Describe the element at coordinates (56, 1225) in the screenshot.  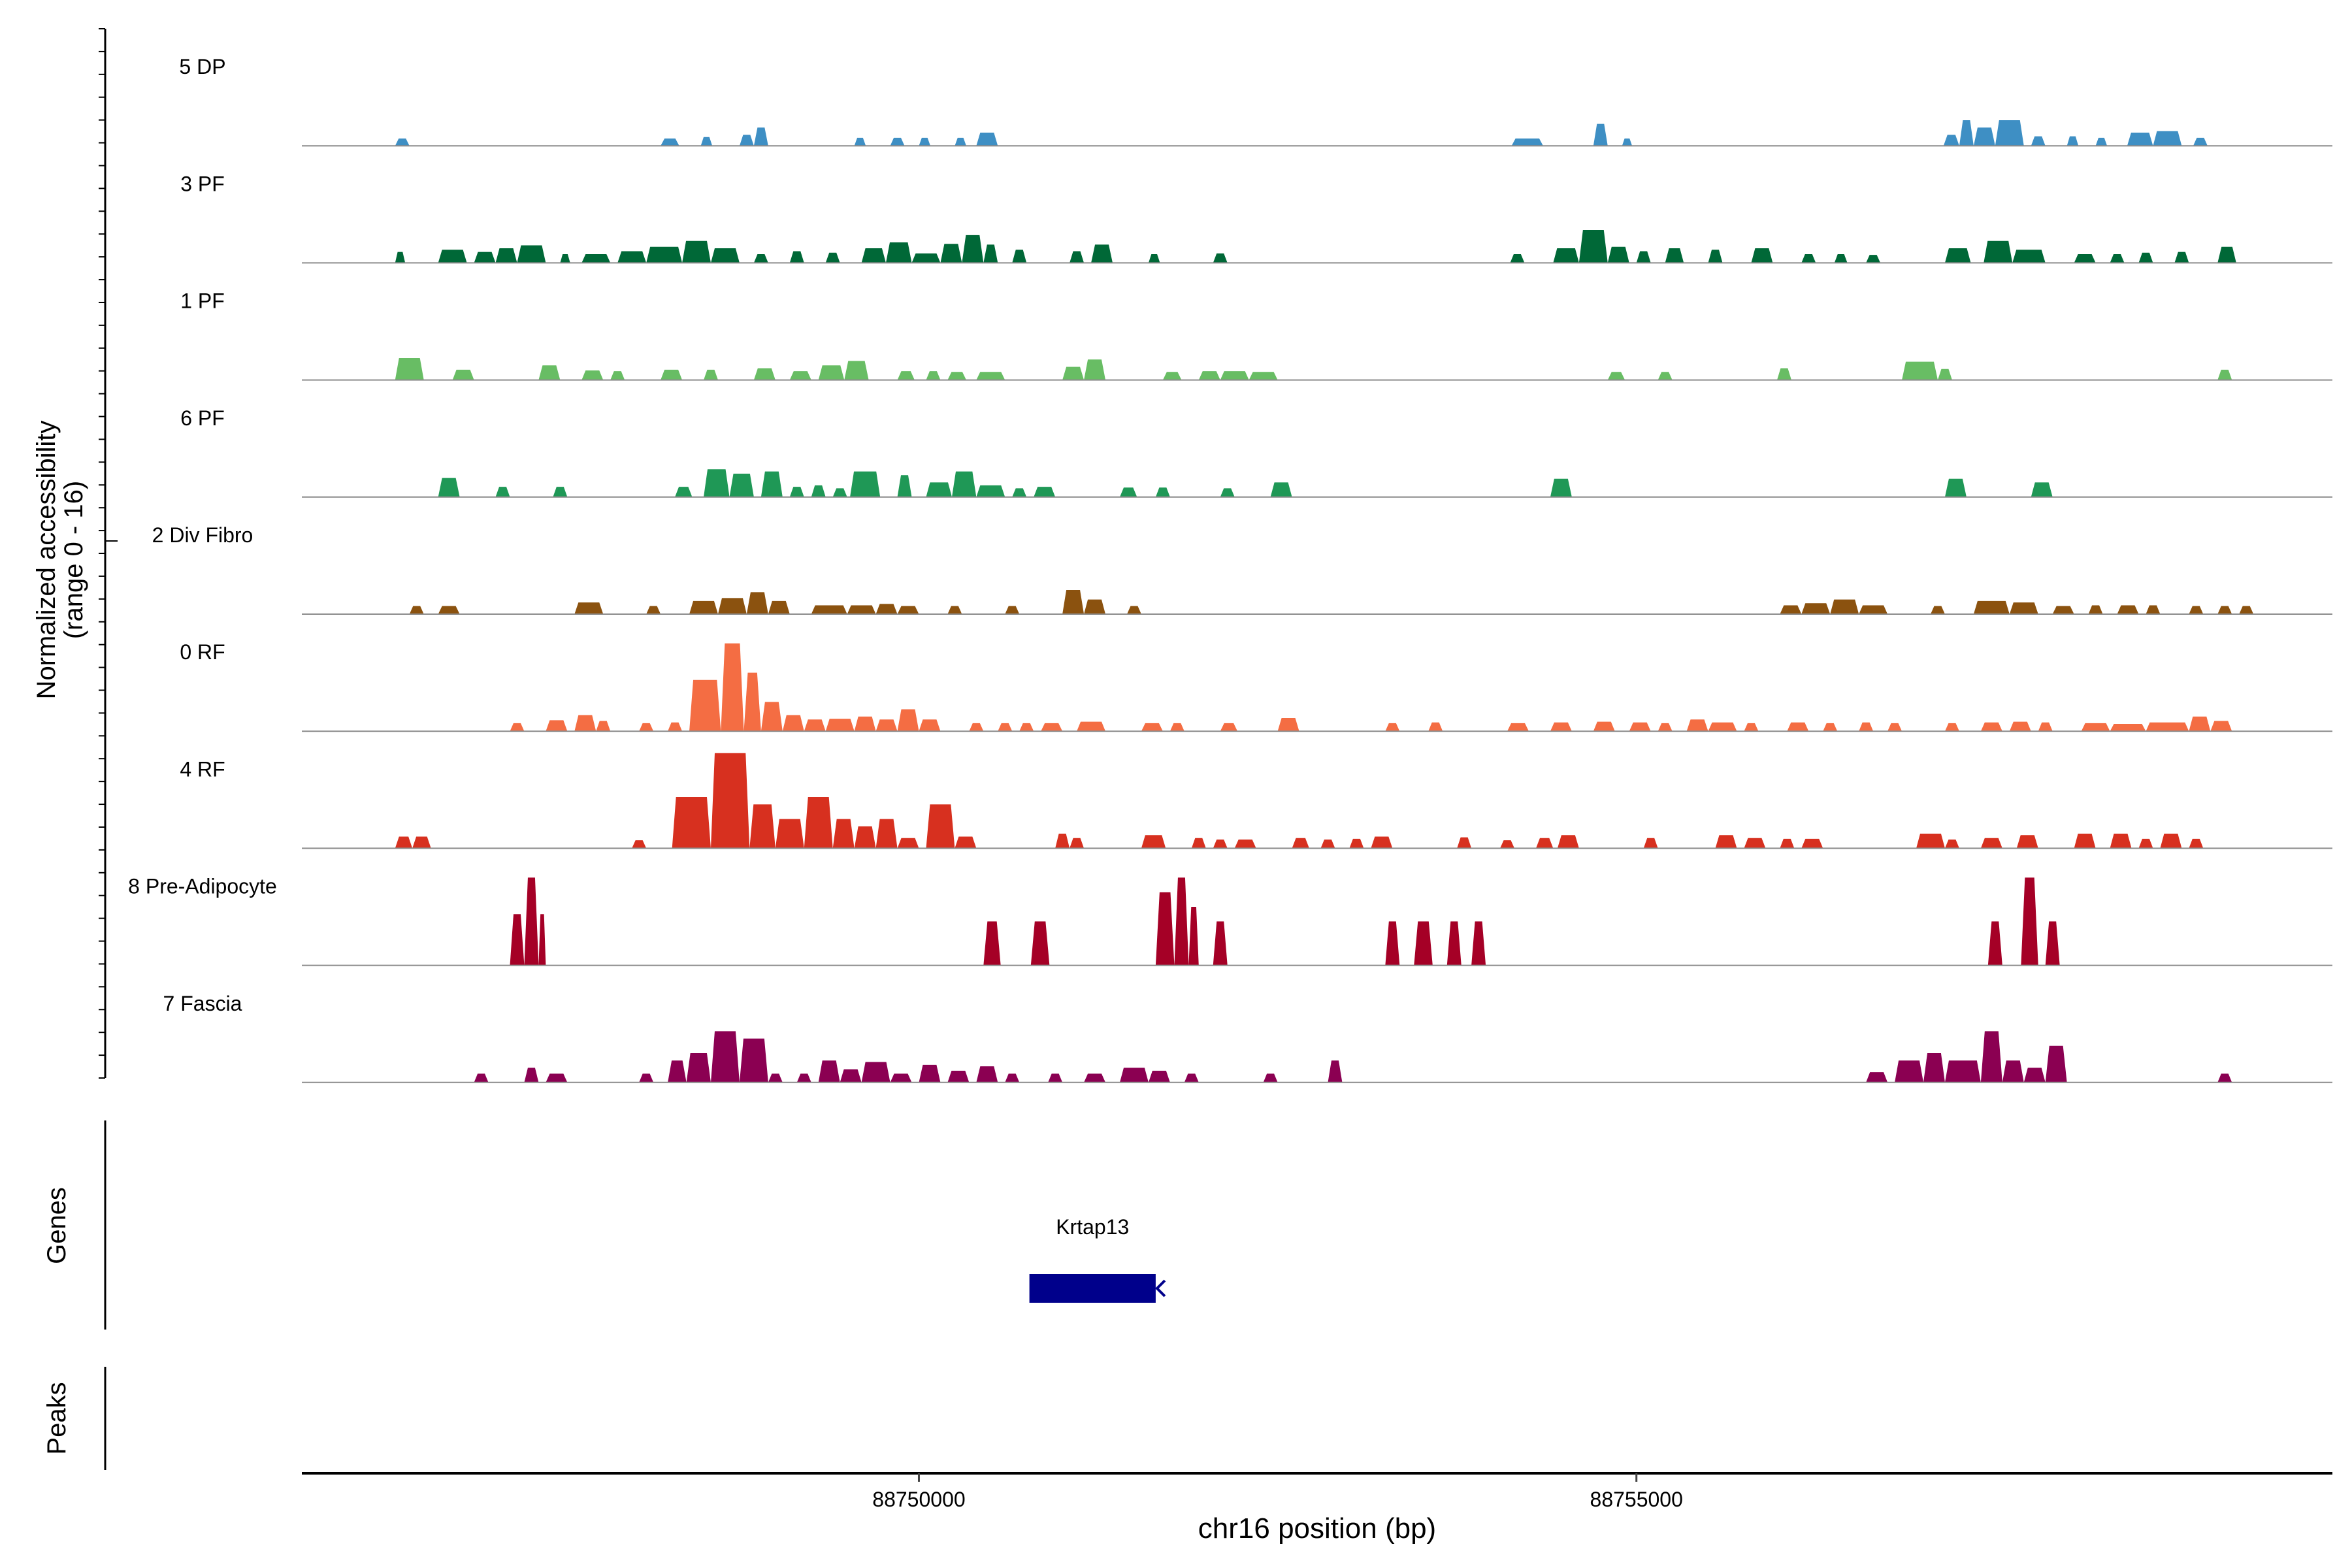
I see `genes-panel-label: Genes` at that location.